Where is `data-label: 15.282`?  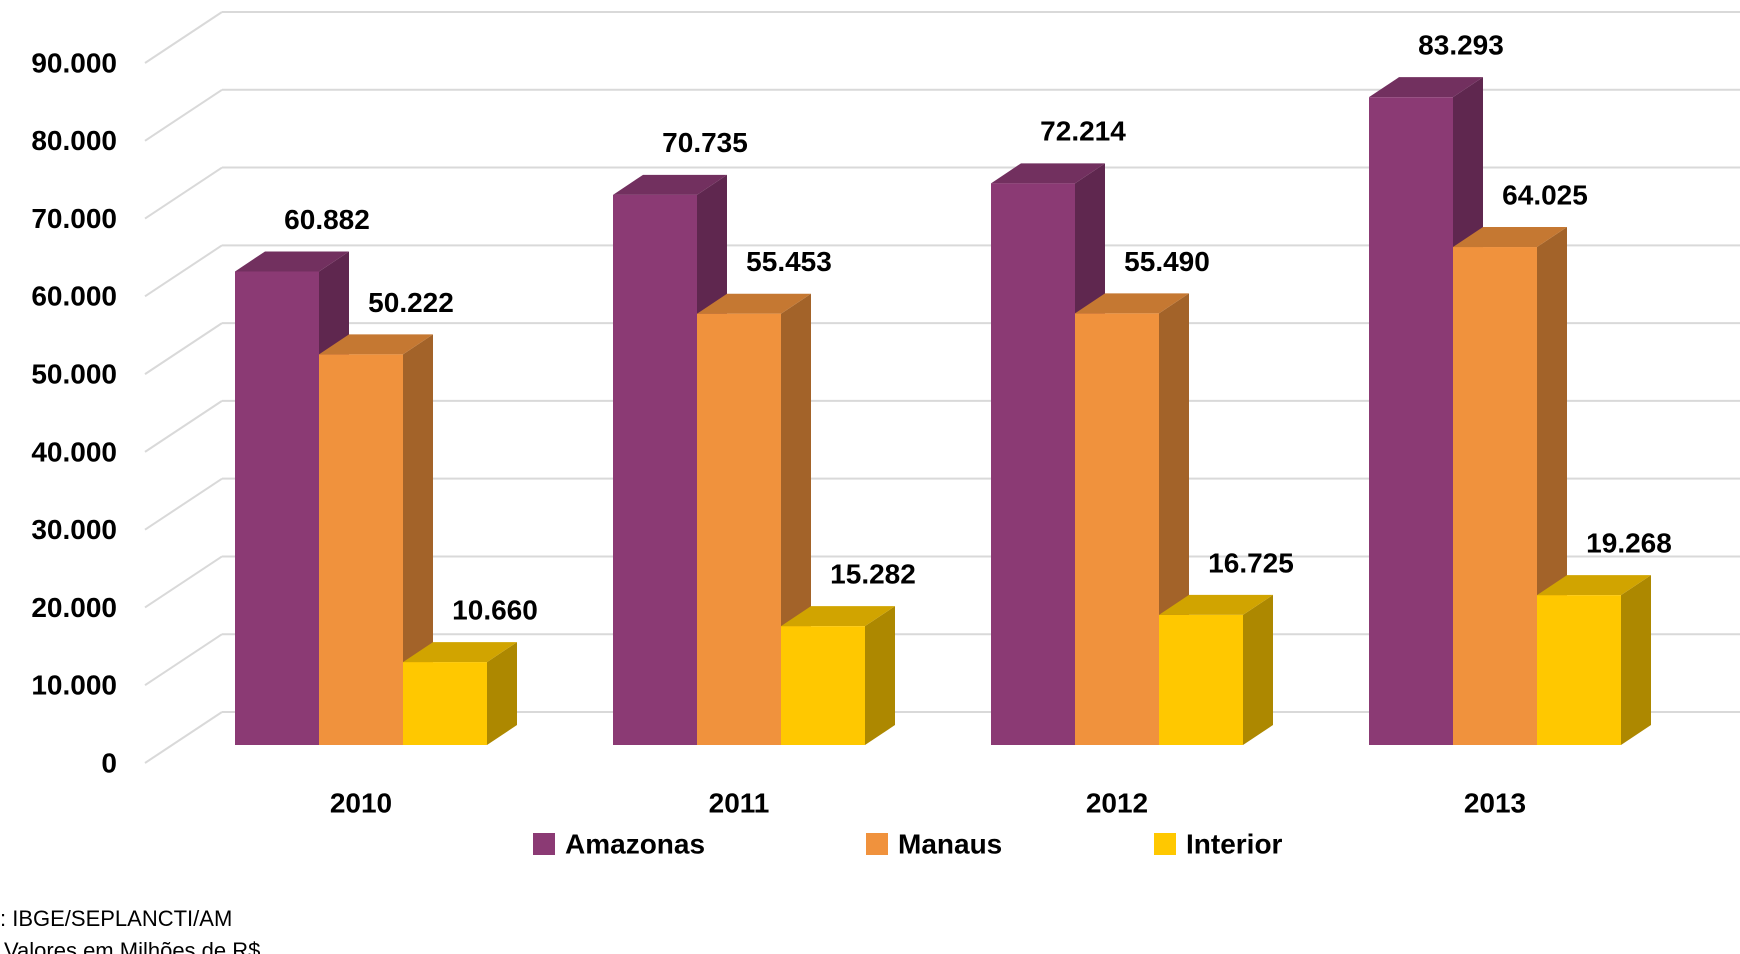 data-label: 15.282 is located at coordinates (873, 574).